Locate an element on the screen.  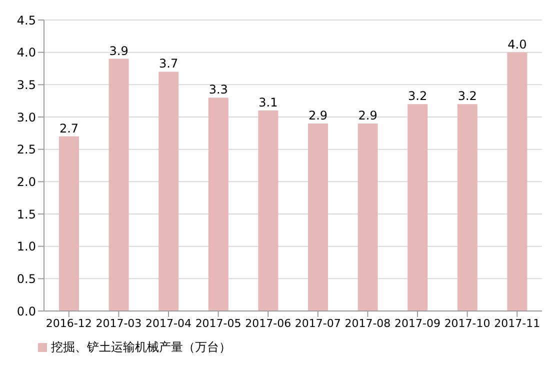
x-tick-label: 2017-07 is located at coordinates (317, 323).